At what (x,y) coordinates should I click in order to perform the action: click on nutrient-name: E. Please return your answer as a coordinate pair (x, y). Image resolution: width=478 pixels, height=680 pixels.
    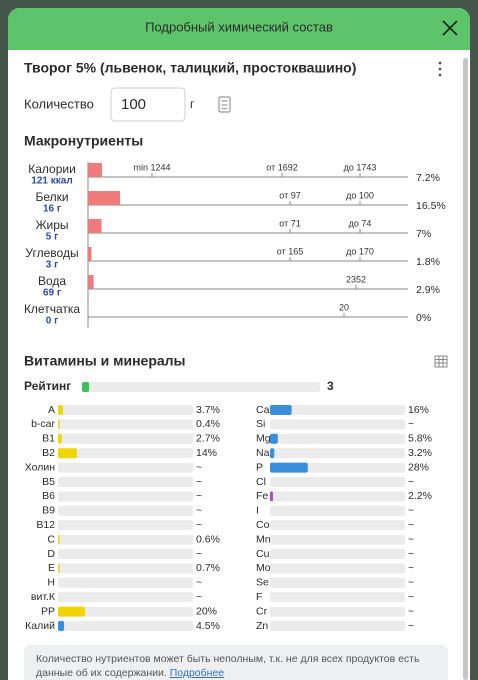
    Looking at the image, I should click on (51, 568).